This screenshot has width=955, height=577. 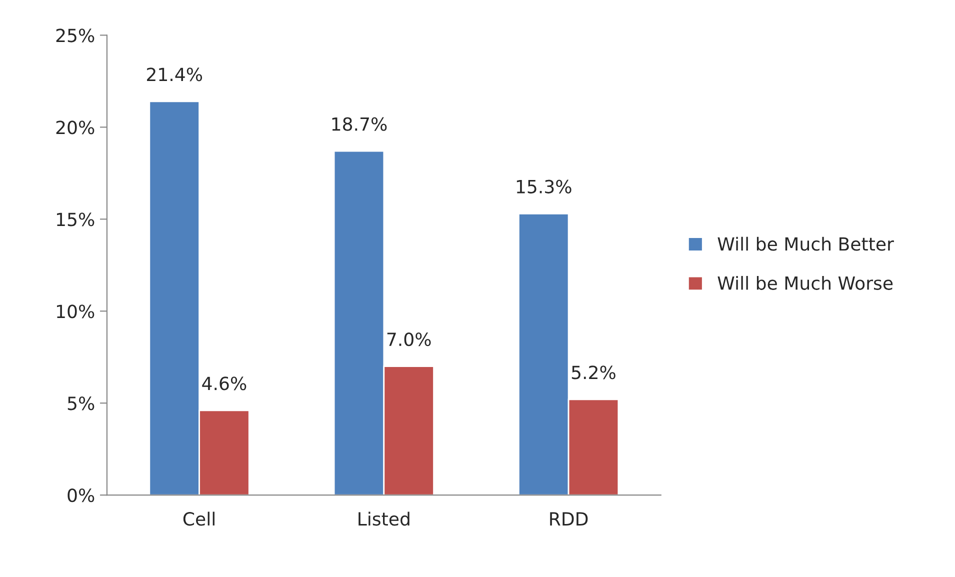 What do you see at coordinates (75, 219) in the screenshot?
I see `y-tick-label: 15%` at bounding box center [75, 219].